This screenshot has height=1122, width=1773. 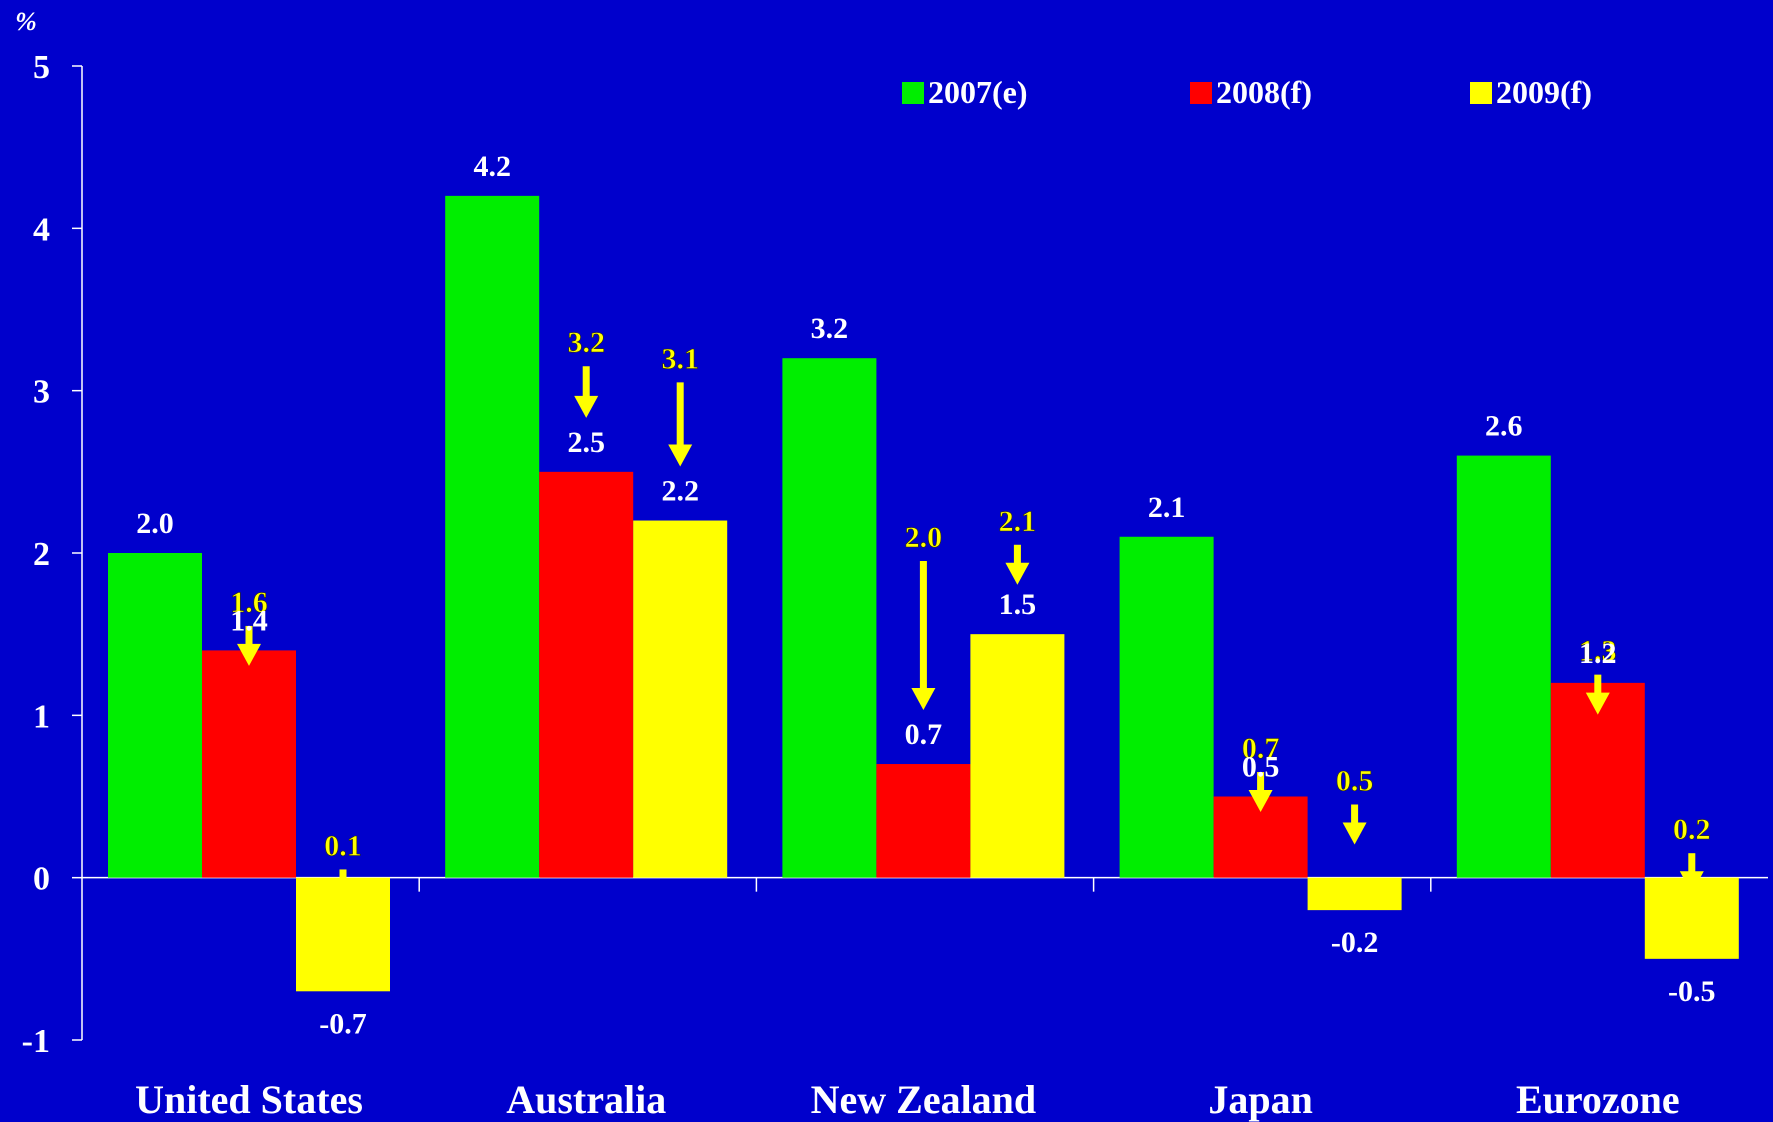 I want to click on data-label: 3.2, so click(x=830, y=328).